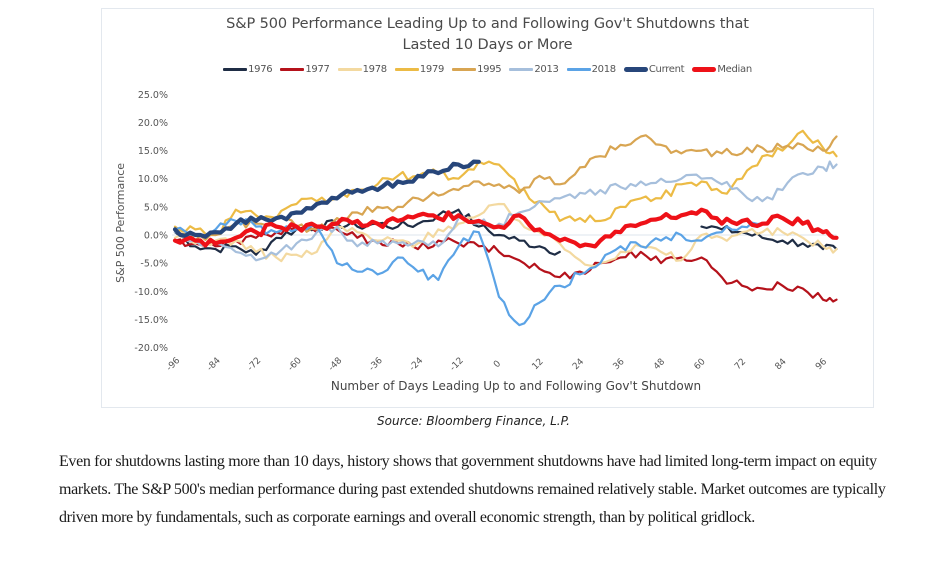 The height and width of the screenshot is (572, 931). What do you see at coordinates (538, 364) in the screenshot?
I see `x-tick-label: 12` at bounding box center [538, 364].